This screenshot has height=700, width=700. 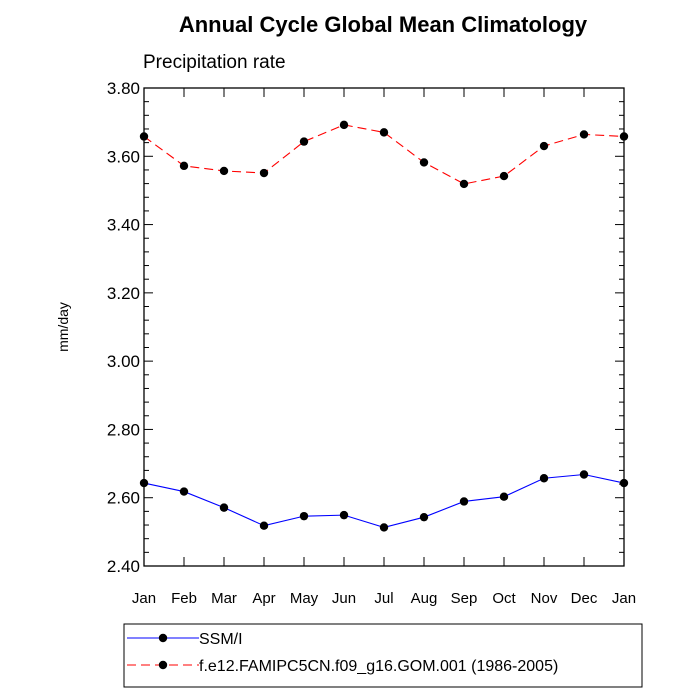 What do you see at coordinates (123, 429) in the screenshot?
I see `y-tick-label: 2.80` at bounding box center [123, 429].